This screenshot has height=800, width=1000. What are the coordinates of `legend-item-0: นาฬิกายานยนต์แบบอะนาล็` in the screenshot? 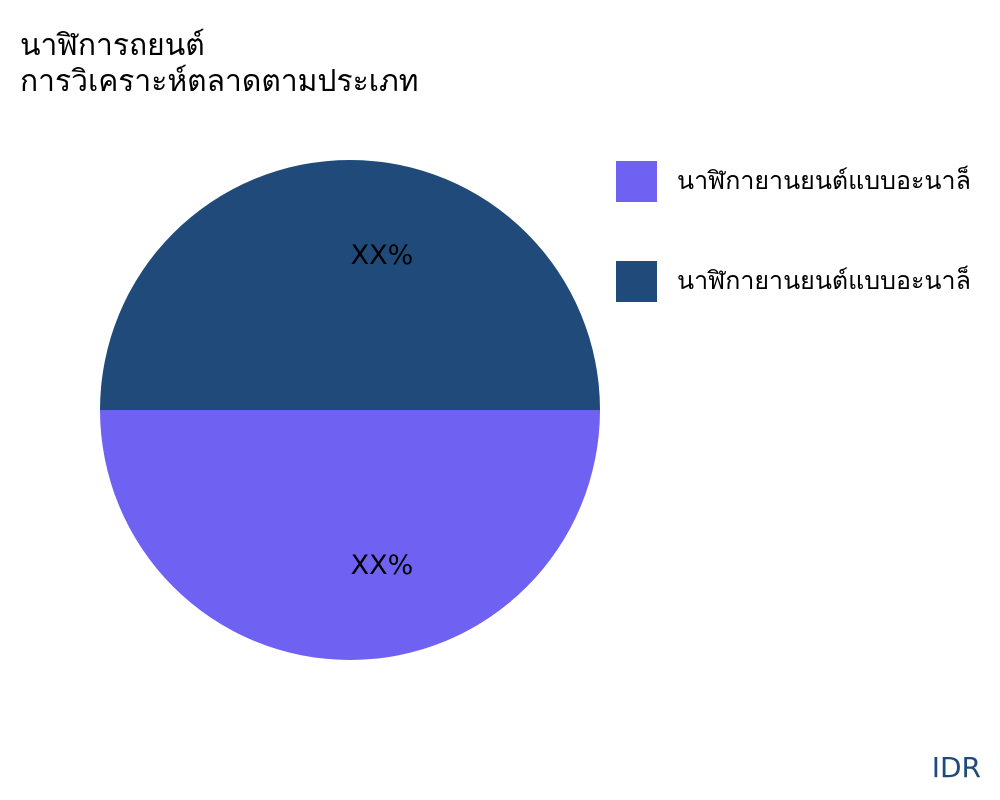 It's located at (793, 181).